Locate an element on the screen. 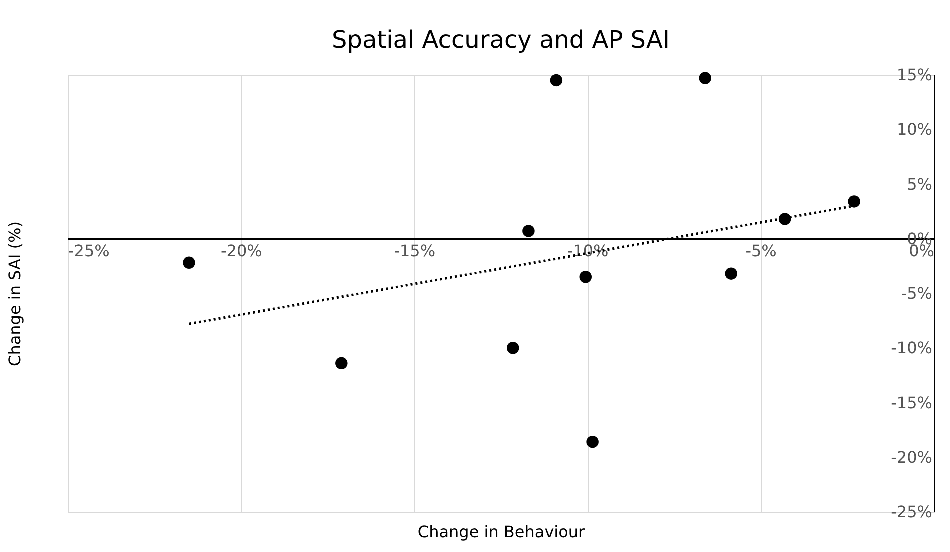  y-tick-label: 10% is located at coordinates (914, 130).